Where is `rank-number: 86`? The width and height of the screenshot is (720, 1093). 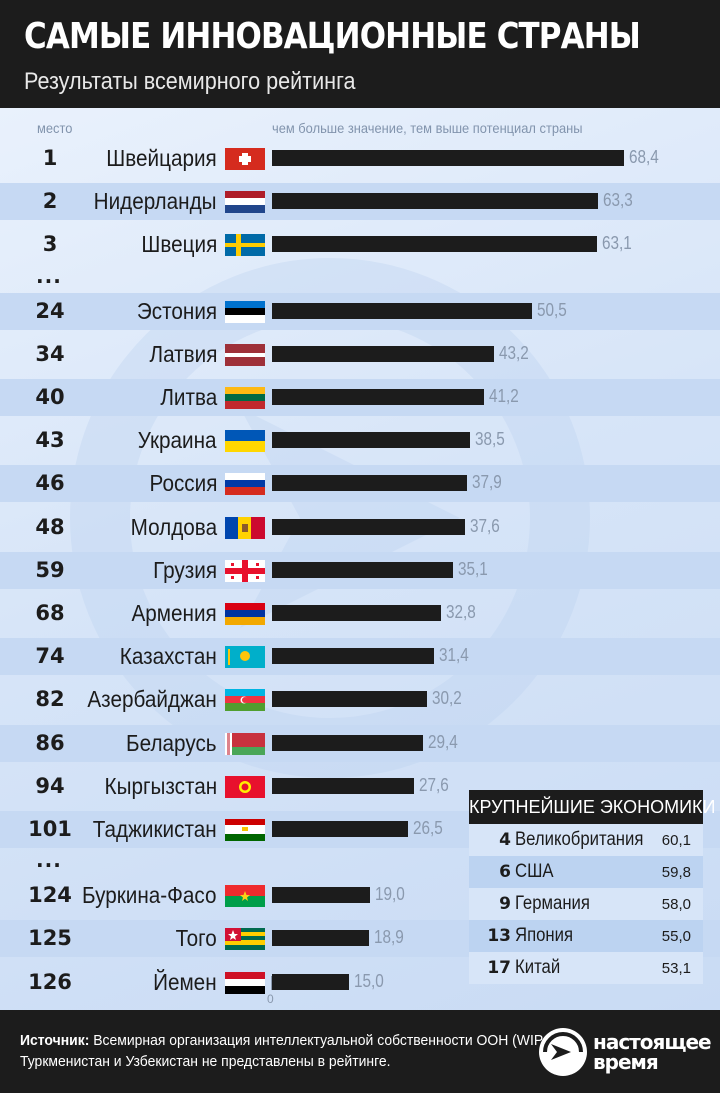 rank-number: 86 is located at coordinates (50, 742).